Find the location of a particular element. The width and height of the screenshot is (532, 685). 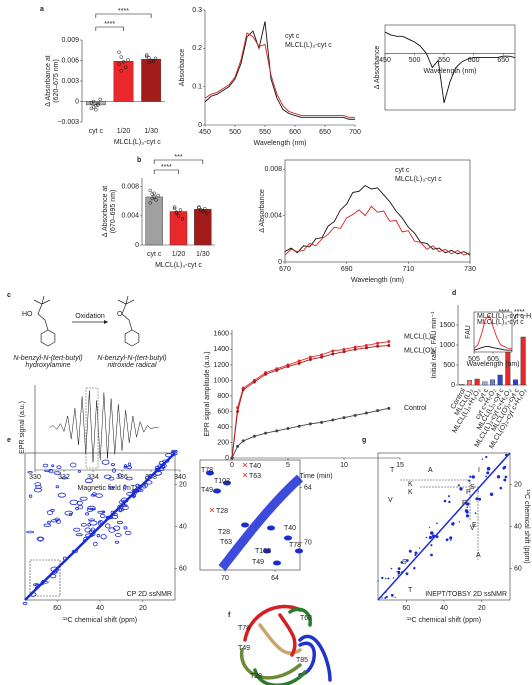

y-axis-label: (670–695 nm) is located at coordinates (113, 212).